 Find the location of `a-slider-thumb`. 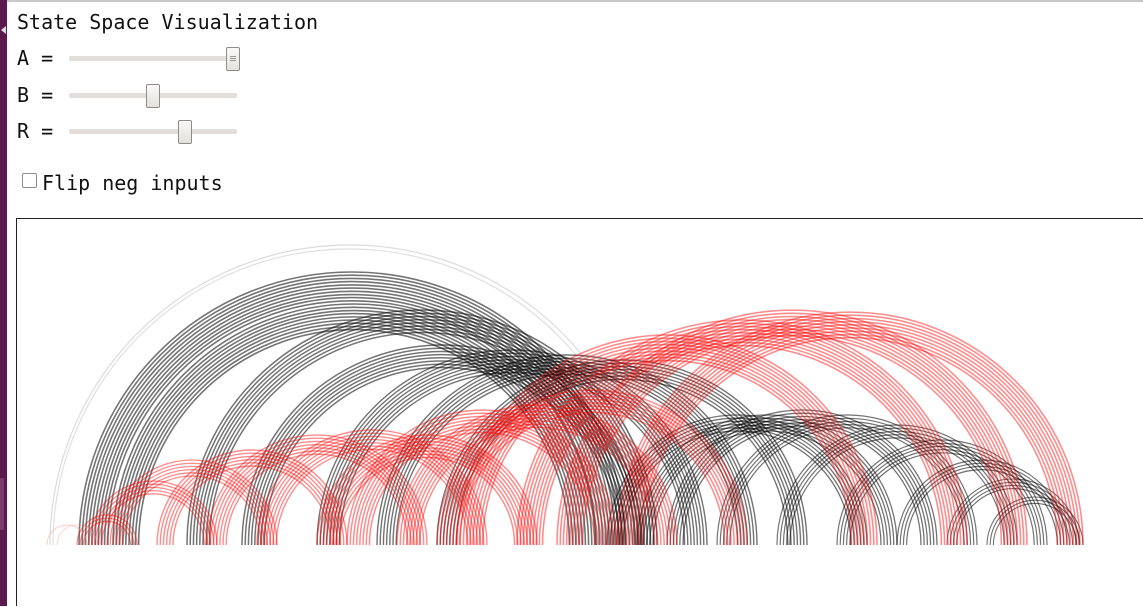

a-slider-thumb is located at coordinates (233, 59).